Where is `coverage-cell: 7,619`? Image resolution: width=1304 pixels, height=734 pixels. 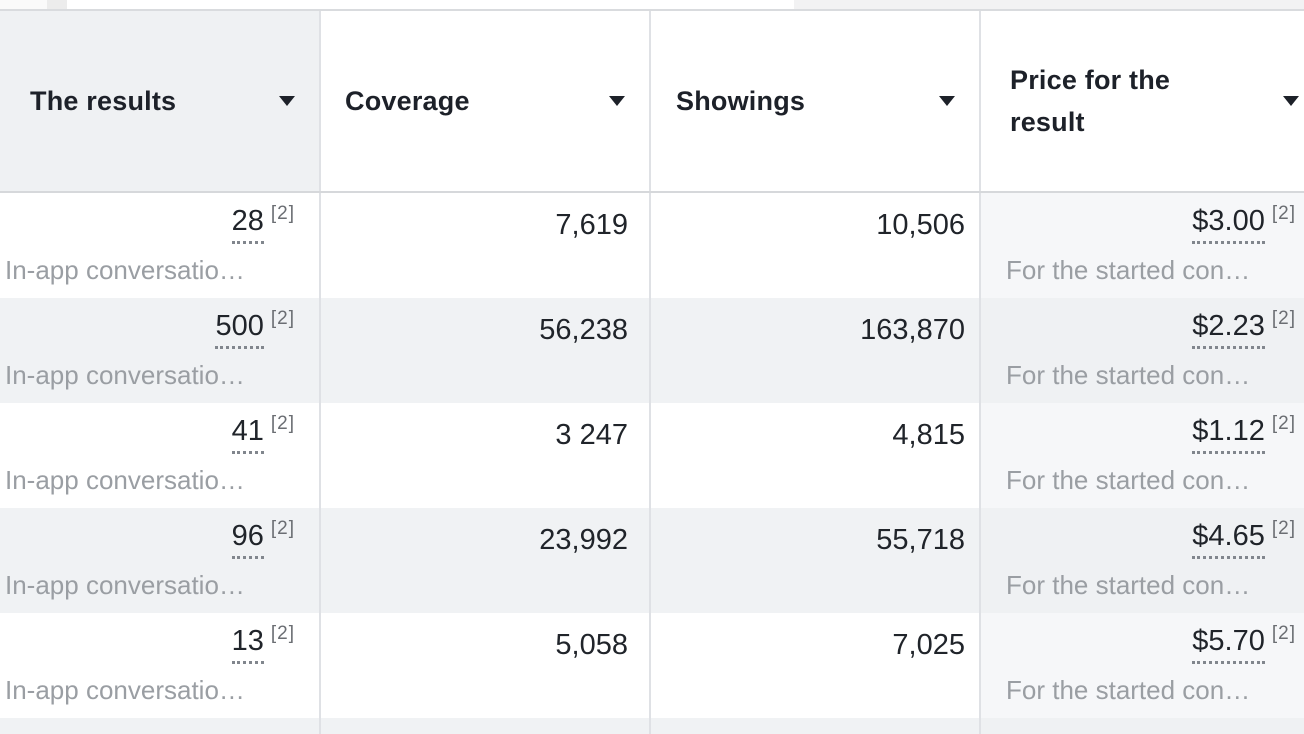 coverage-cell: 7,619 is located at coordinates (486, 245).